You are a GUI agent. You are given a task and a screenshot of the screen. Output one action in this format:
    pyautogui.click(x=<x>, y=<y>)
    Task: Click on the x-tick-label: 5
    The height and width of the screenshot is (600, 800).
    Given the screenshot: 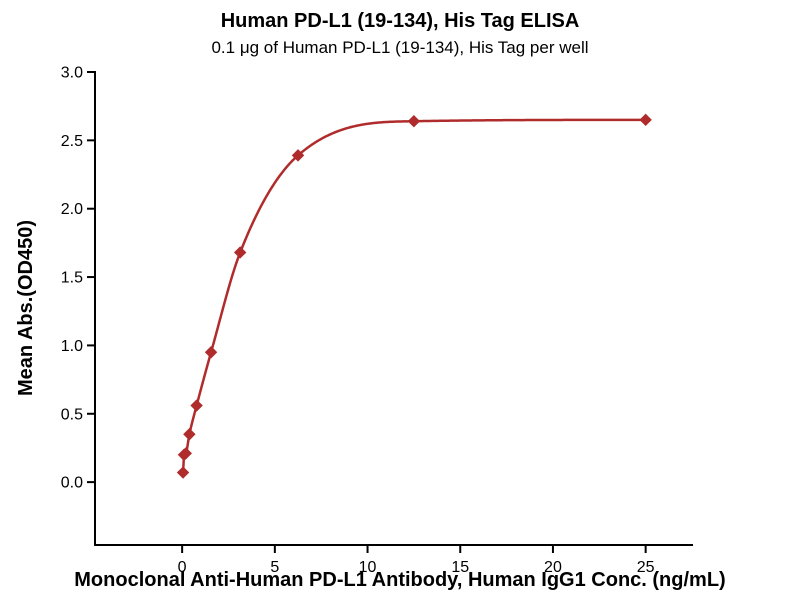 What is the action you would take?
    pyautogui.click(x=274, y=567)
    